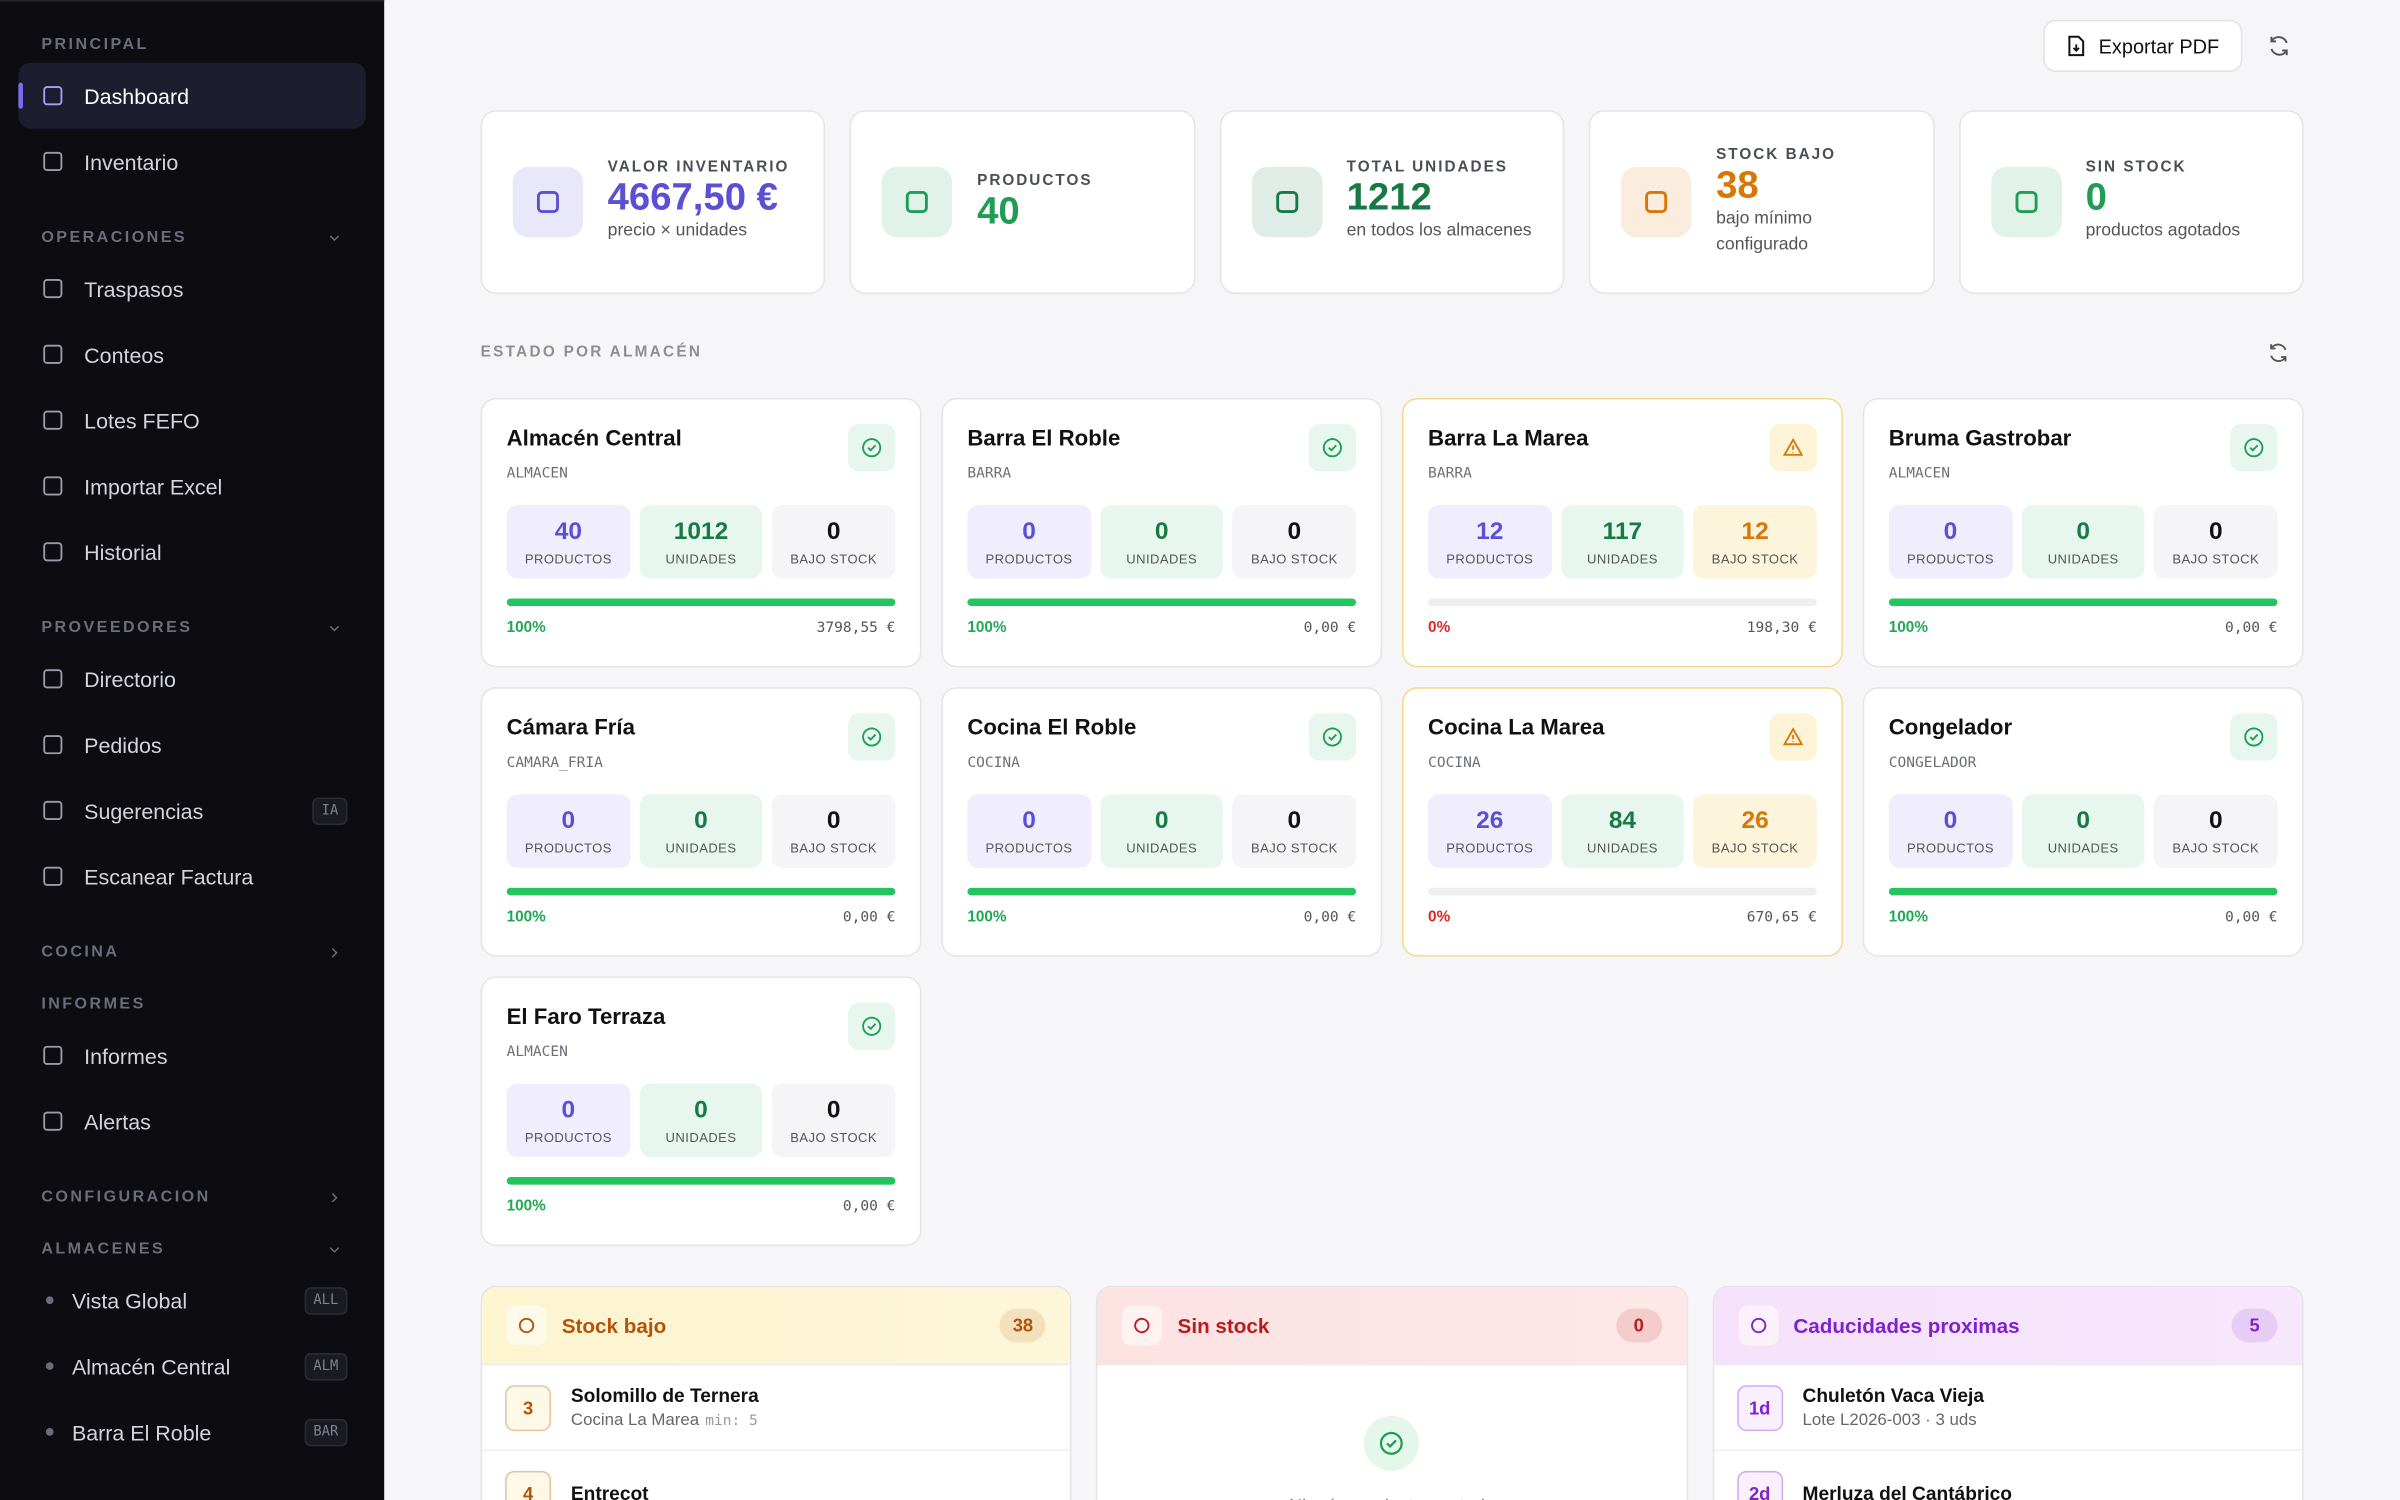 The image size is (2400, 1500). I want to click on nav-item: Alertas, so click(191, 1121).